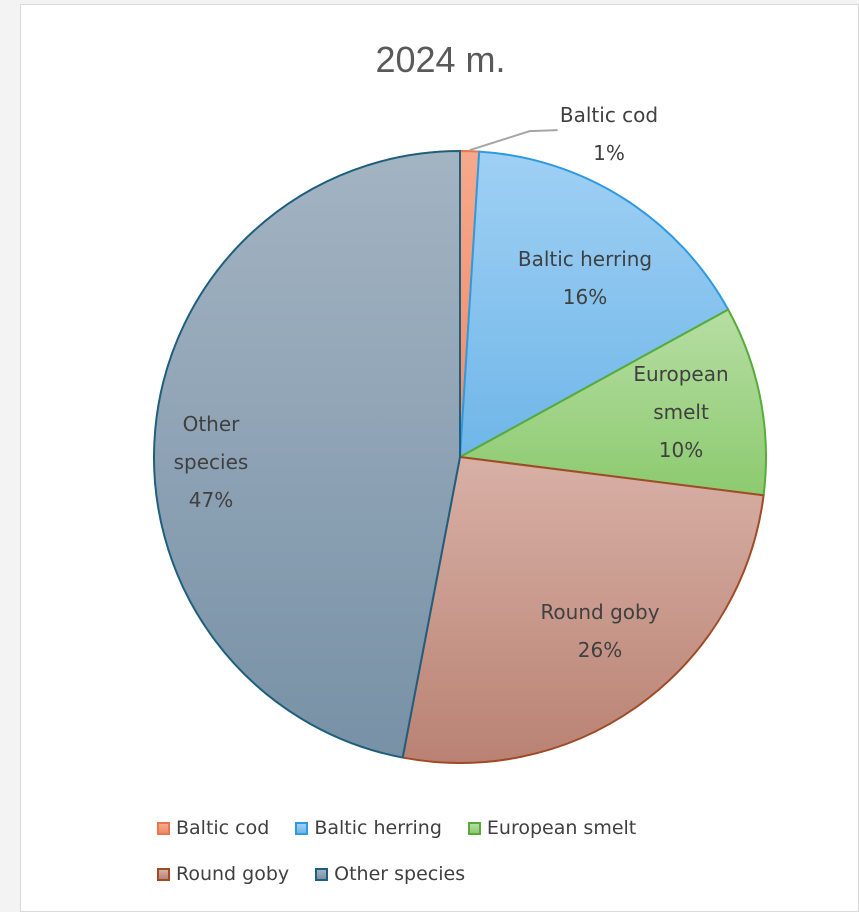  Describe the element at coordinates (302, 828) in the screenshot. I see `legend-swatch-baltic-herring` at that location.